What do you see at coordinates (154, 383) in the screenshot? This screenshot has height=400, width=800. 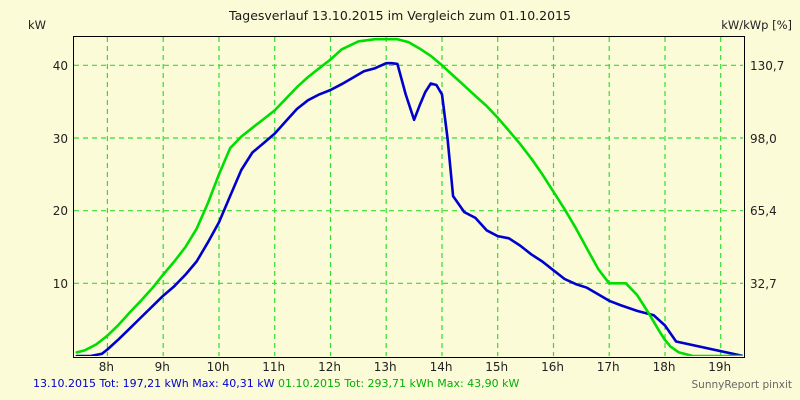 I see `legend-series-a: 13.10.2015 Tot: 197,21 kWh Max: 40,31 kW` at bounding box center [154, 383].